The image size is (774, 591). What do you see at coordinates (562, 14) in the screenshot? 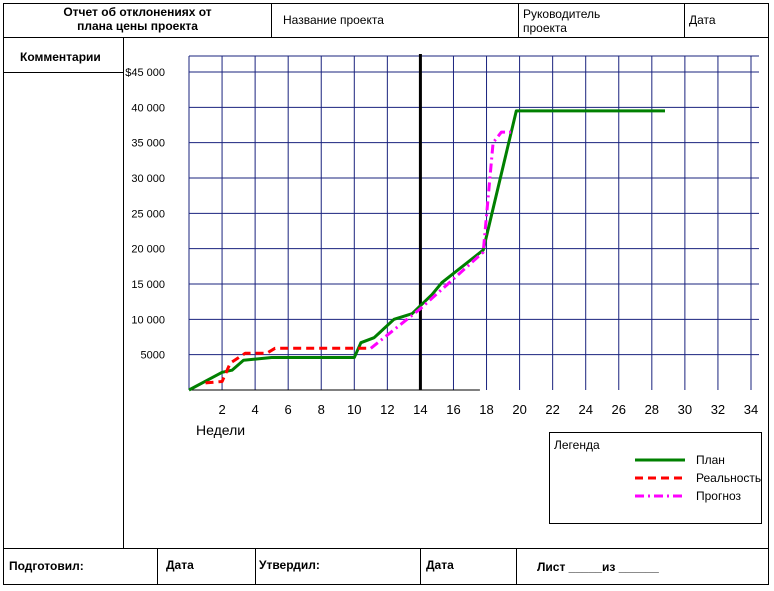
I see `manager-line1: Руководитель` at bounding box center [562, 14].